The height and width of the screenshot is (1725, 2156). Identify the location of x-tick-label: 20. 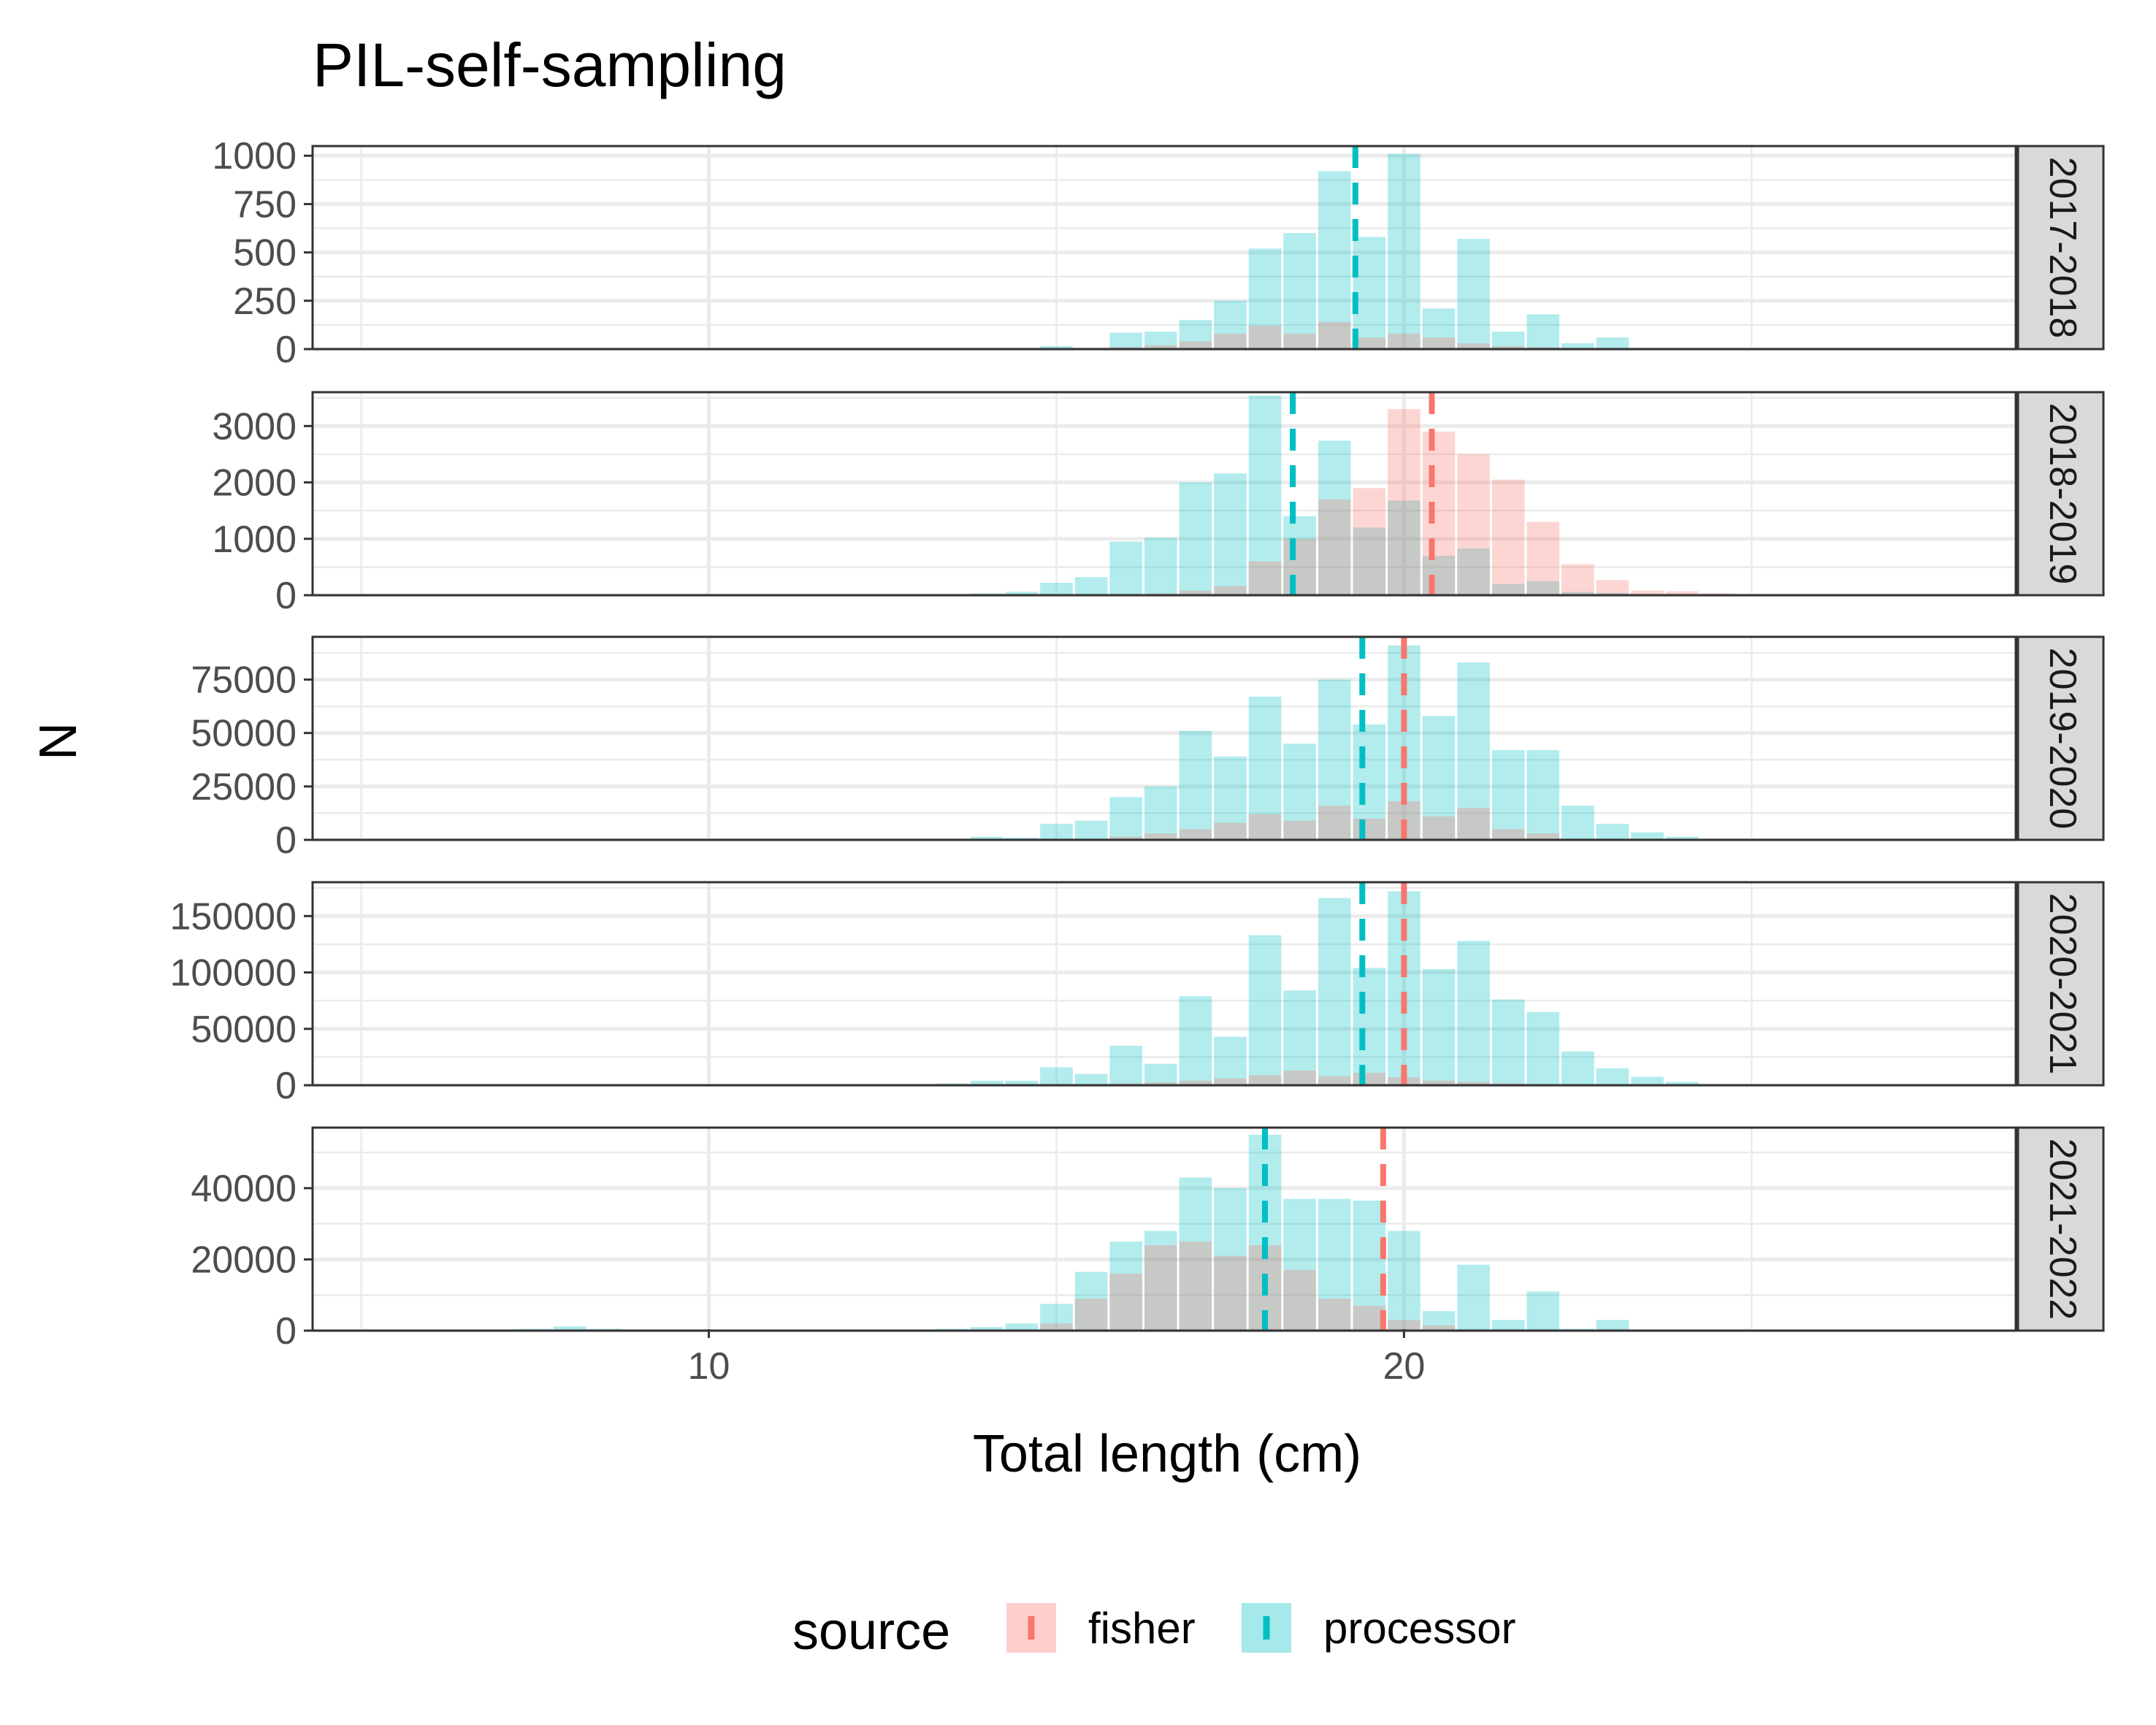
(1404, 1366).